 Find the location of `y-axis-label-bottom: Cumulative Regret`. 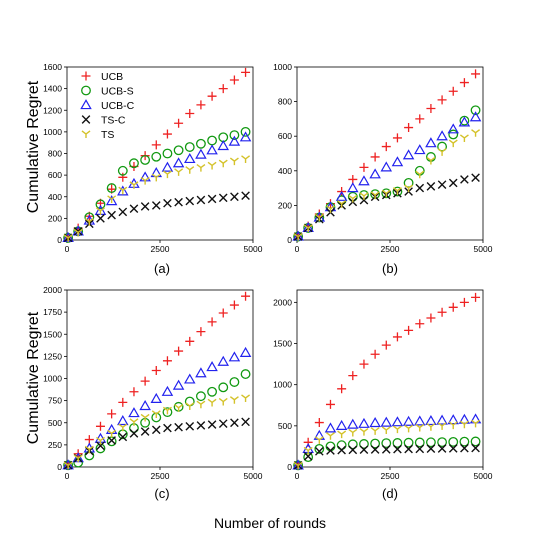

y-axis-label-bottom: Cumulative Regret is located at coordinates (33, 377).